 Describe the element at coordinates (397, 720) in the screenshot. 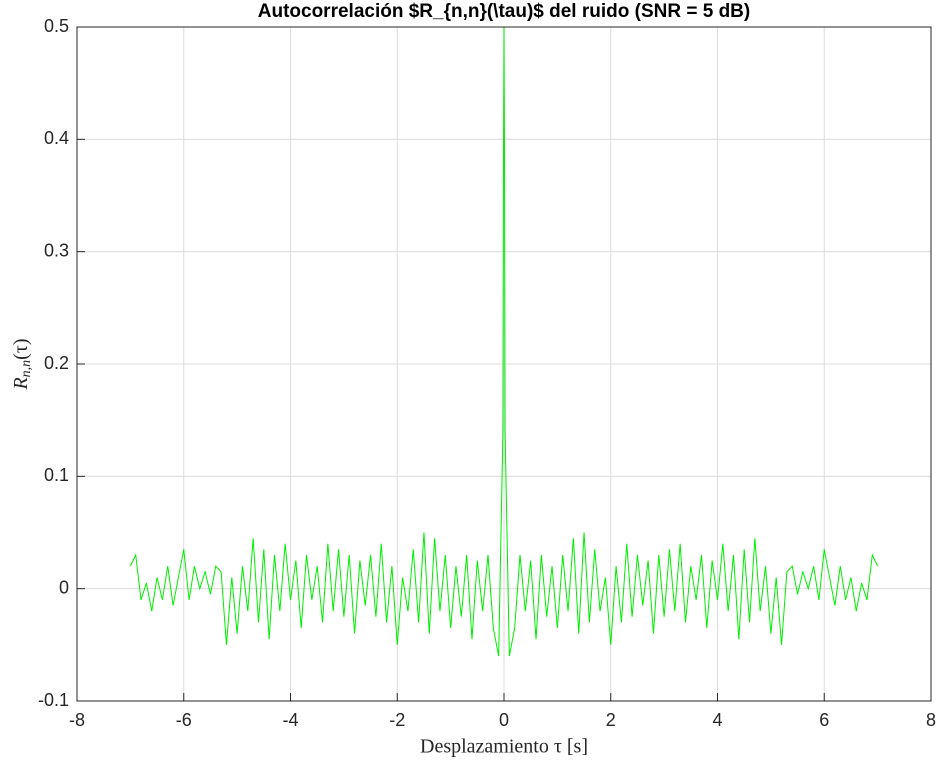

I see `x-tick-label: -2` at that location.